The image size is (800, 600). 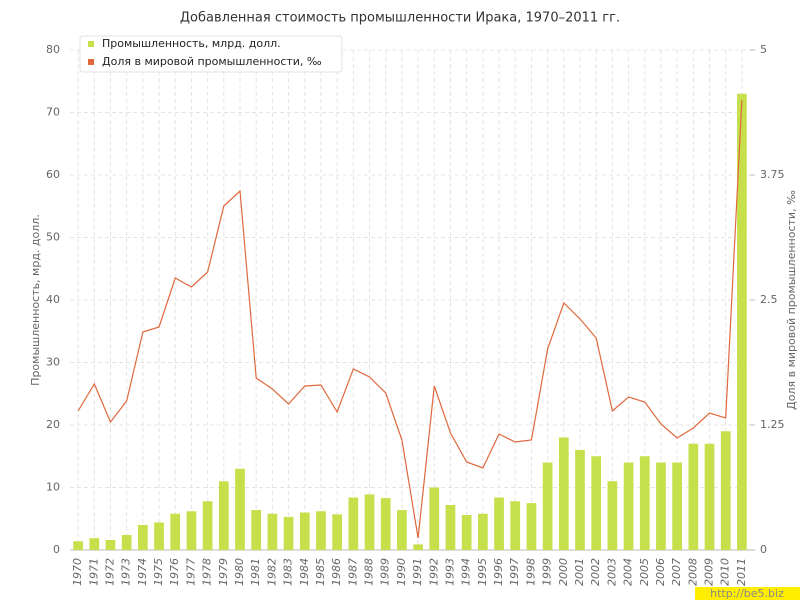 I want to click on legend-box, so click(x=211, y=54).